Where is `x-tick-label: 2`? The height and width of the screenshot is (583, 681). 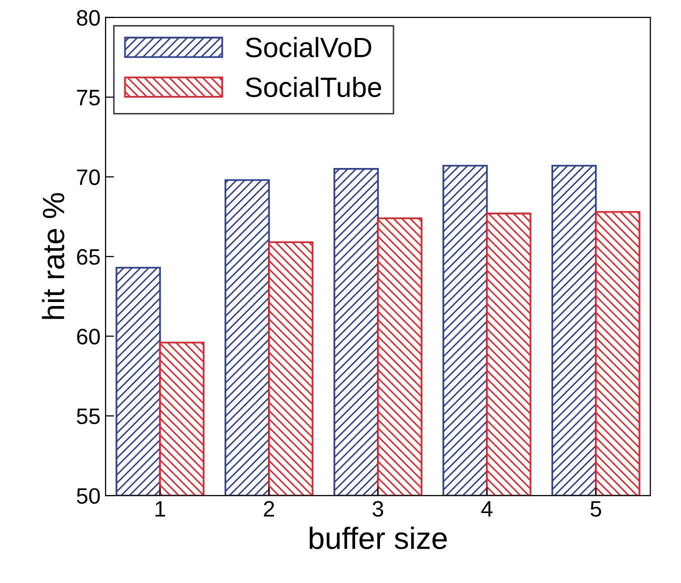 x-tick-label: 2 is located at coordinates (269, 509).